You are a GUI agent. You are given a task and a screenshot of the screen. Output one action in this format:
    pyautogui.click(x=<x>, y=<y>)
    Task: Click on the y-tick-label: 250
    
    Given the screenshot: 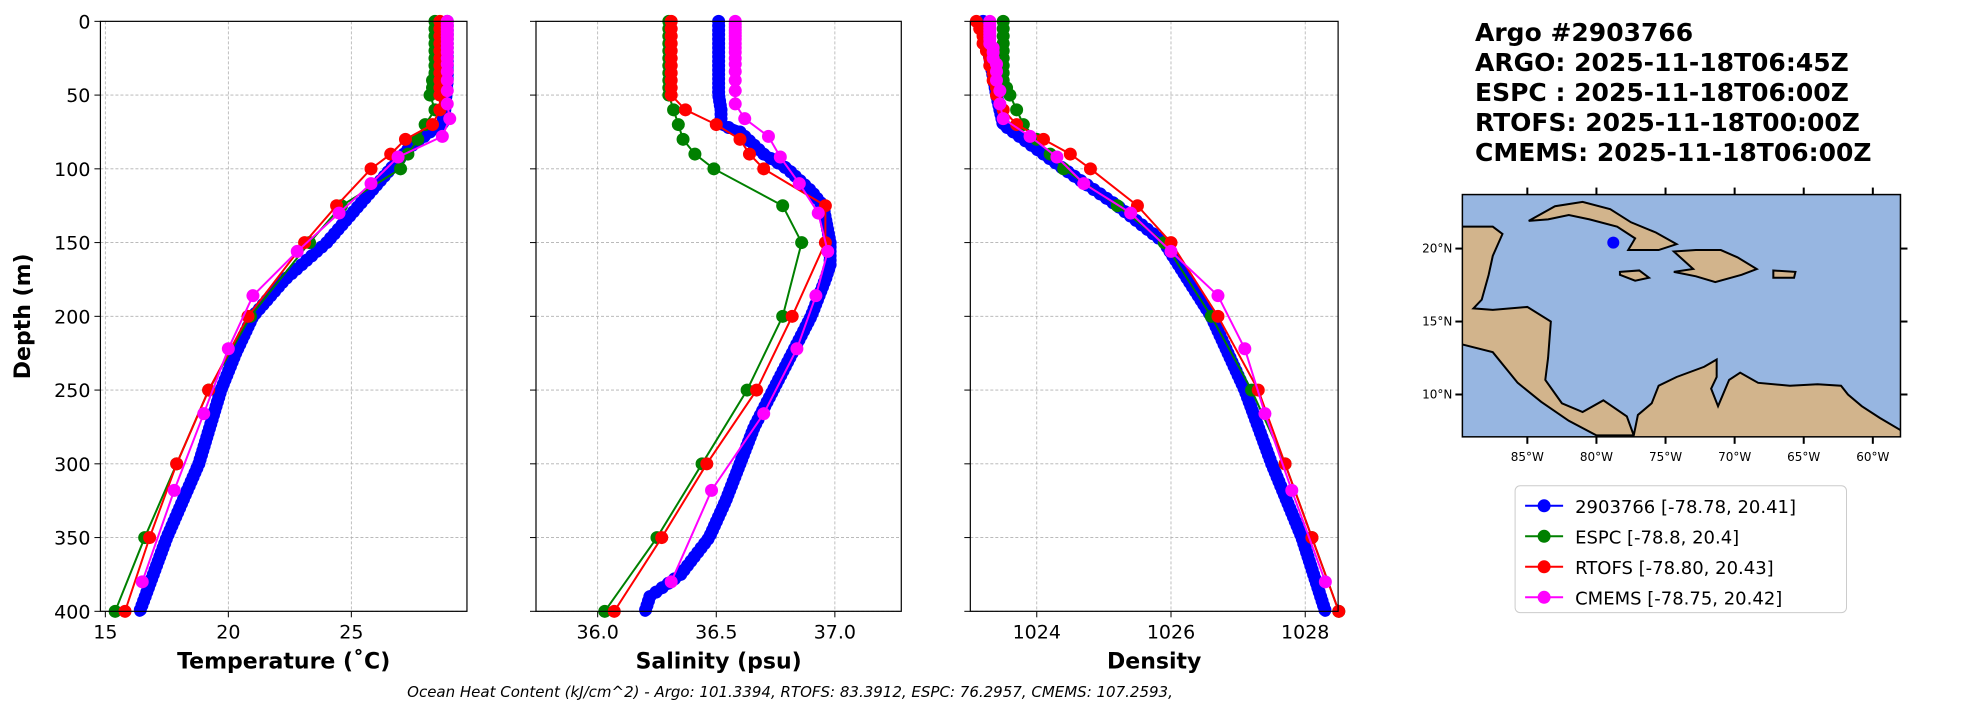 What is the action you would take?
    pyautogui.click(x=72, y=391)
    